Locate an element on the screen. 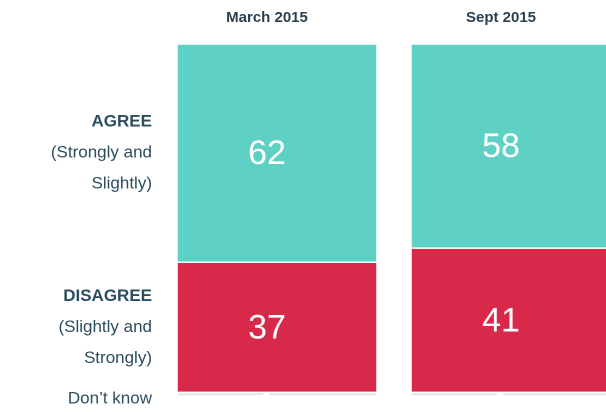 Image resolution: width=606 pixels, height=412 pixels. series-description: Strongly) is located at coordinates (118, 357).